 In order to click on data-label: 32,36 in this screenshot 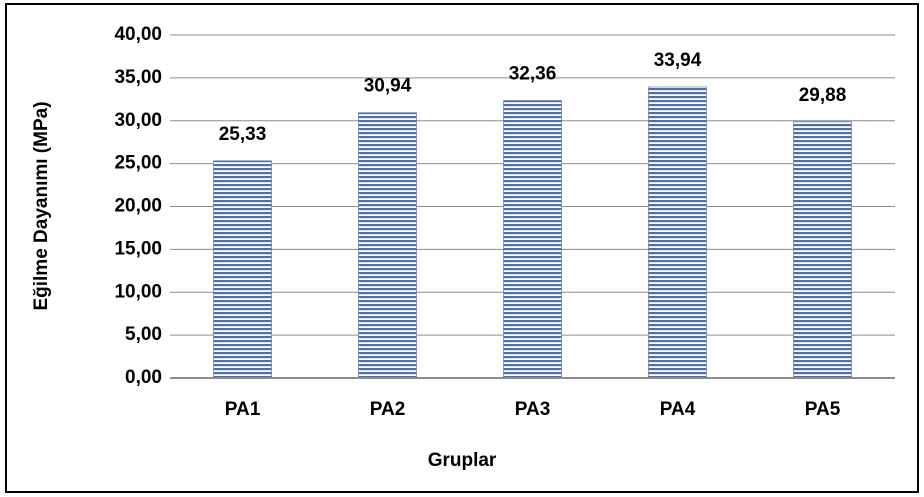, I will do `click(533, 74)`.